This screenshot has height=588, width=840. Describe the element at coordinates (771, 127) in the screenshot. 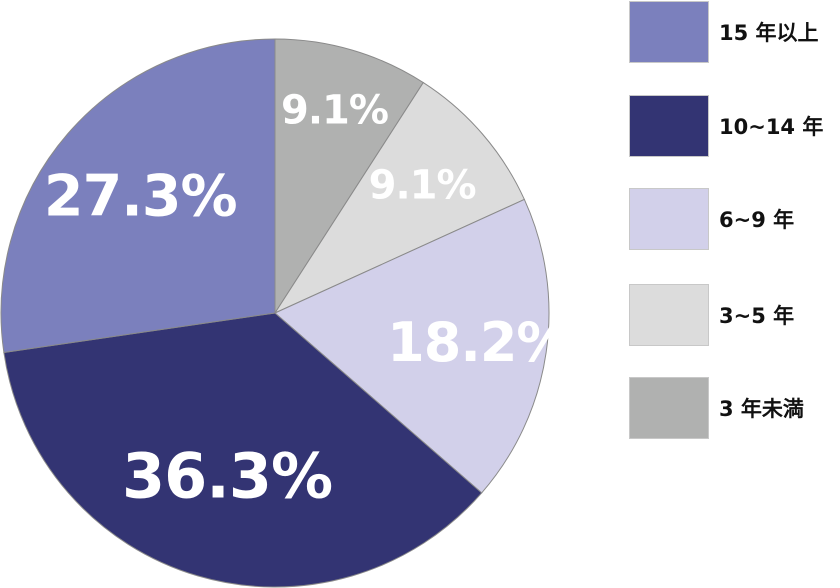

I see `legend-label: 10~14 年` at that location.